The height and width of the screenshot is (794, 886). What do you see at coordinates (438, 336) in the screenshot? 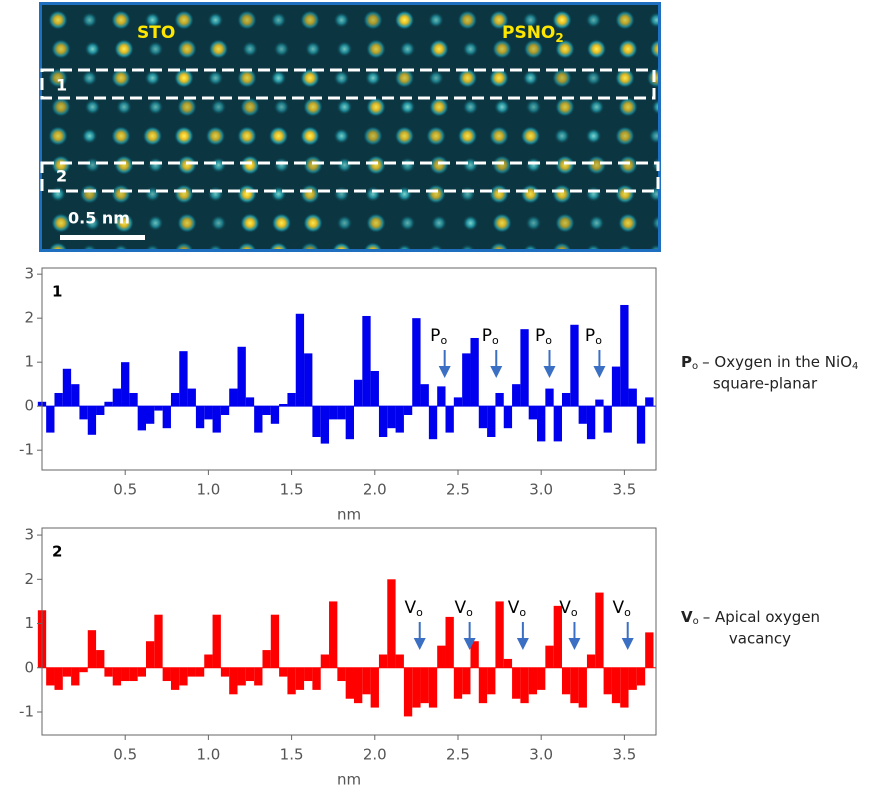
I see `annotation: Po` at bounding box center [438, 336].